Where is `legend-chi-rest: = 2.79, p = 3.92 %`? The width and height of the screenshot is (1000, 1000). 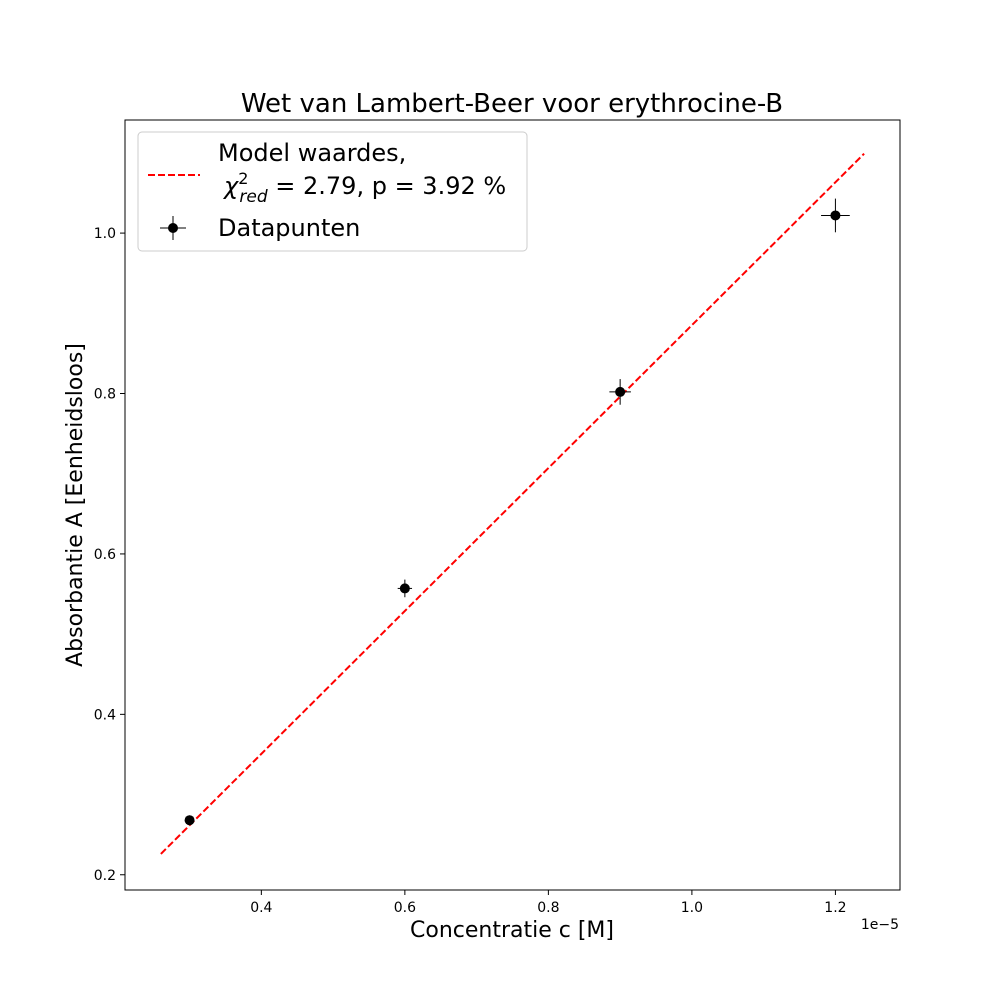
legend-chi-rest: = 2.79, p = 3.92 % is located at coordinates (387, 186).